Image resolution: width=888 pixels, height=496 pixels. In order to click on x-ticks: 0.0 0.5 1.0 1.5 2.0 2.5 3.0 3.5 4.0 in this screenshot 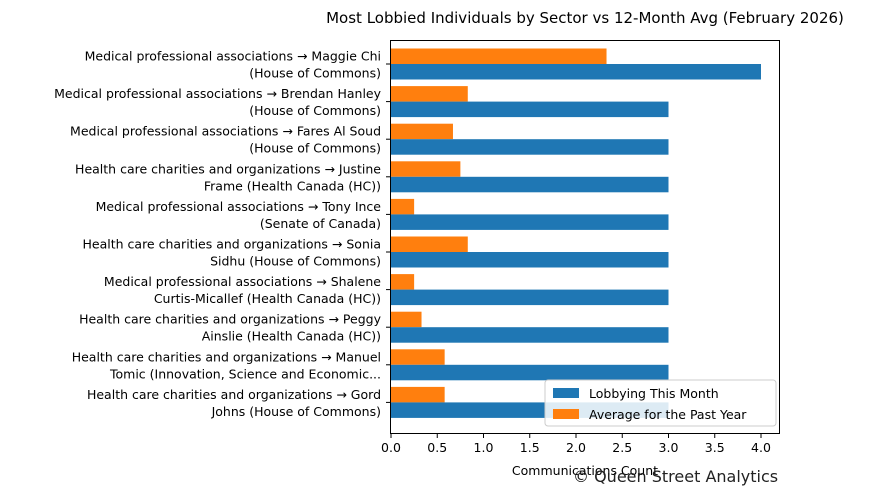, I will do `click(576, 444)`.